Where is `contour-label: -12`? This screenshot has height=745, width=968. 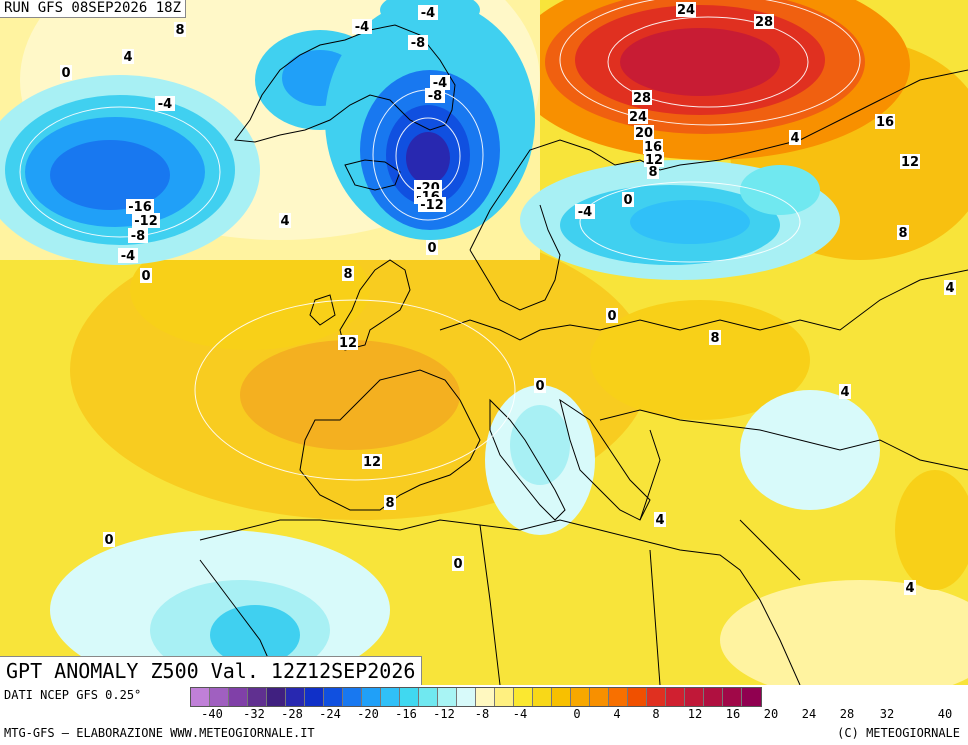
contour-label: -12 is located at coordinates (432, 205).